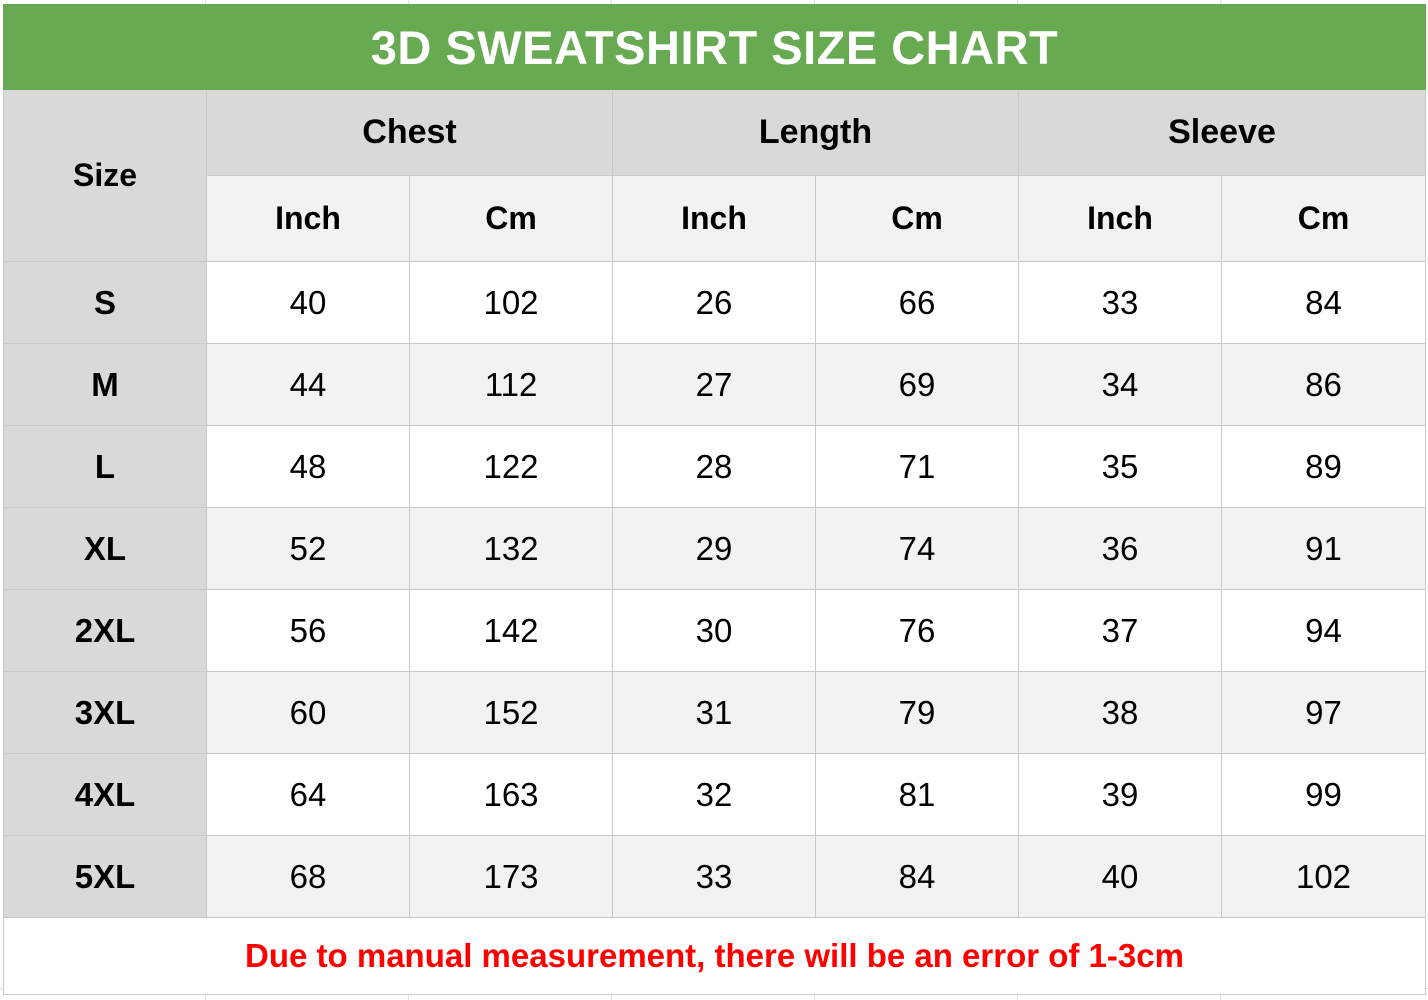  I want to click on table-row: M 44 112 27 69 34 86, so click(715, 384).